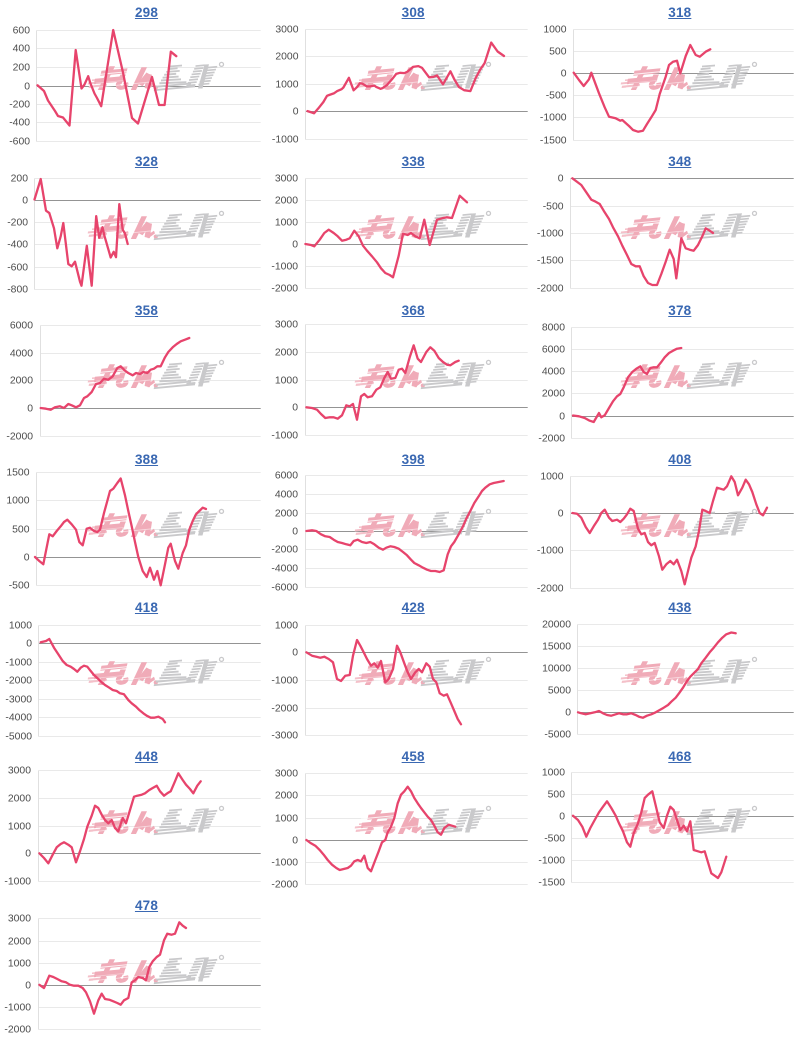  Describe the element at coordinates (559, 691) in the screenshot. I see `svg-text: 5000` at that location.